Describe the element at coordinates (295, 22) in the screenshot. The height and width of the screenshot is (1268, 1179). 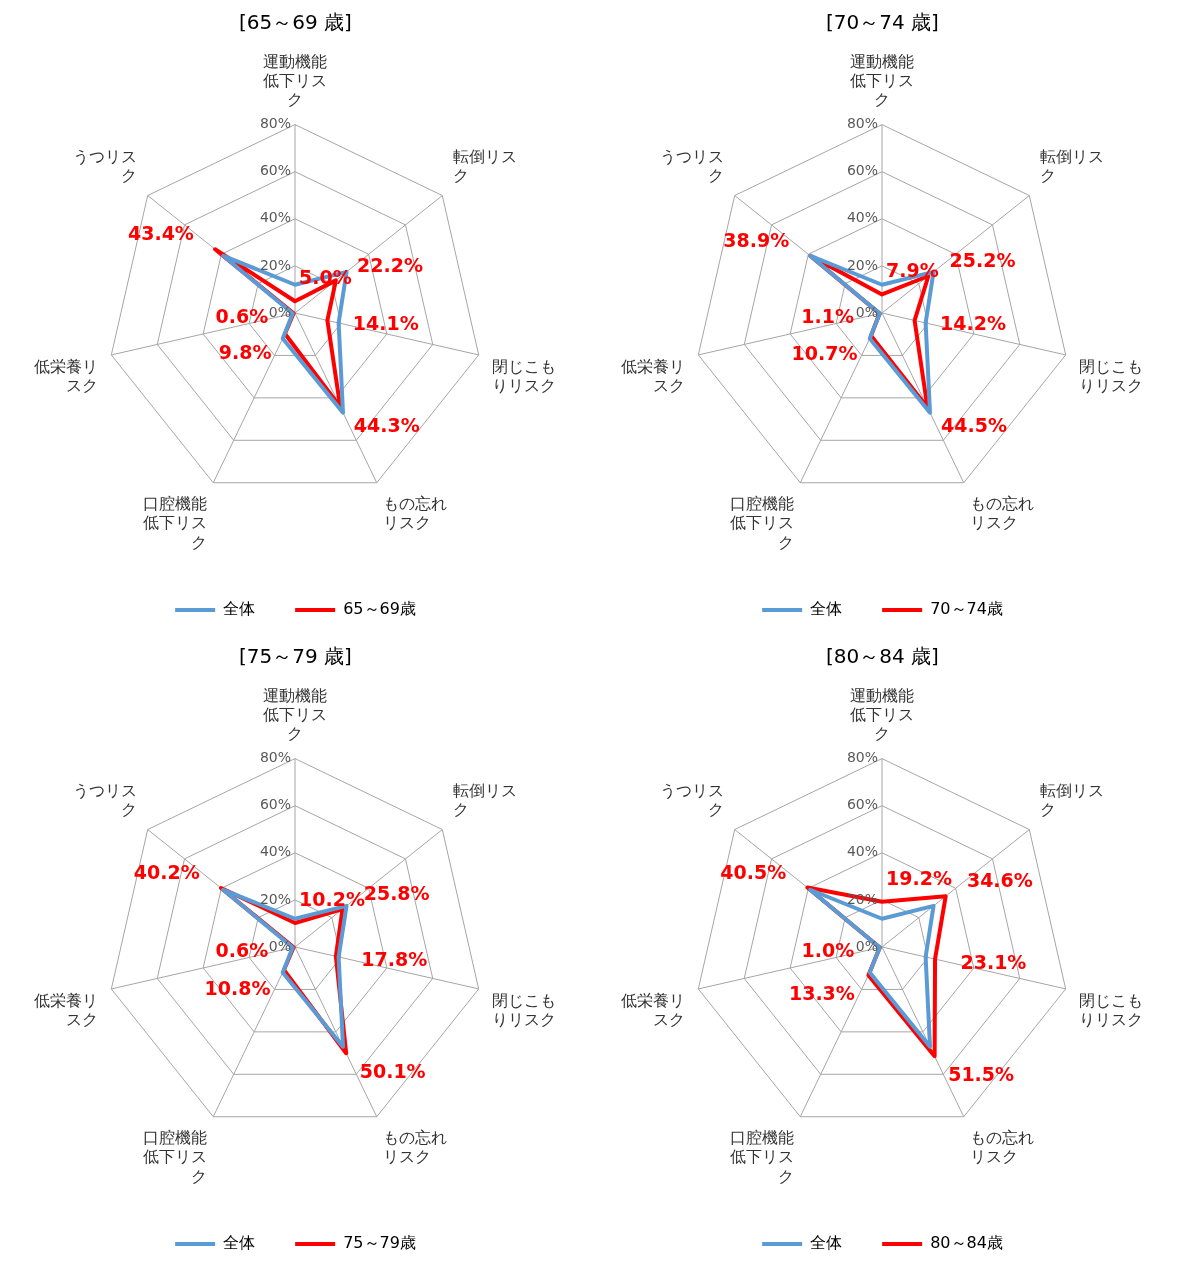
I see `chart-title: [65～69 歳]` at that location.